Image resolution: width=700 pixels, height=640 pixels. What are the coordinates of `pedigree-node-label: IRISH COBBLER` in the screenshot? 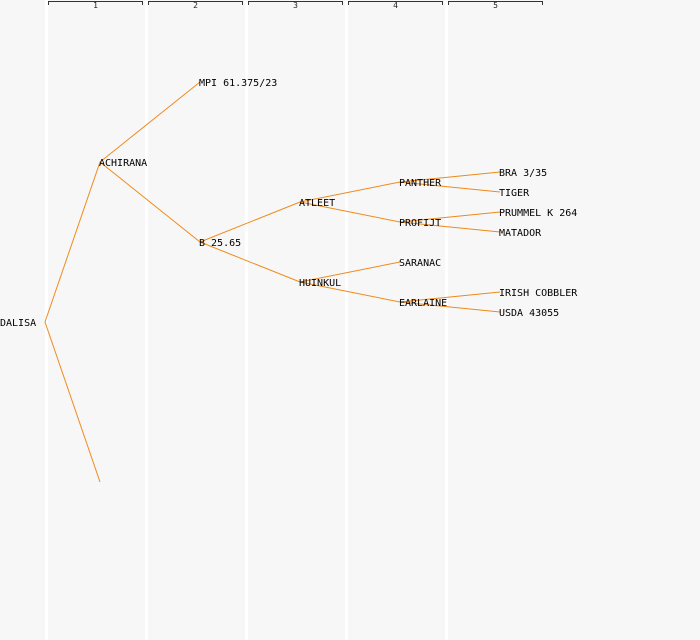 It's located at (538, 293).